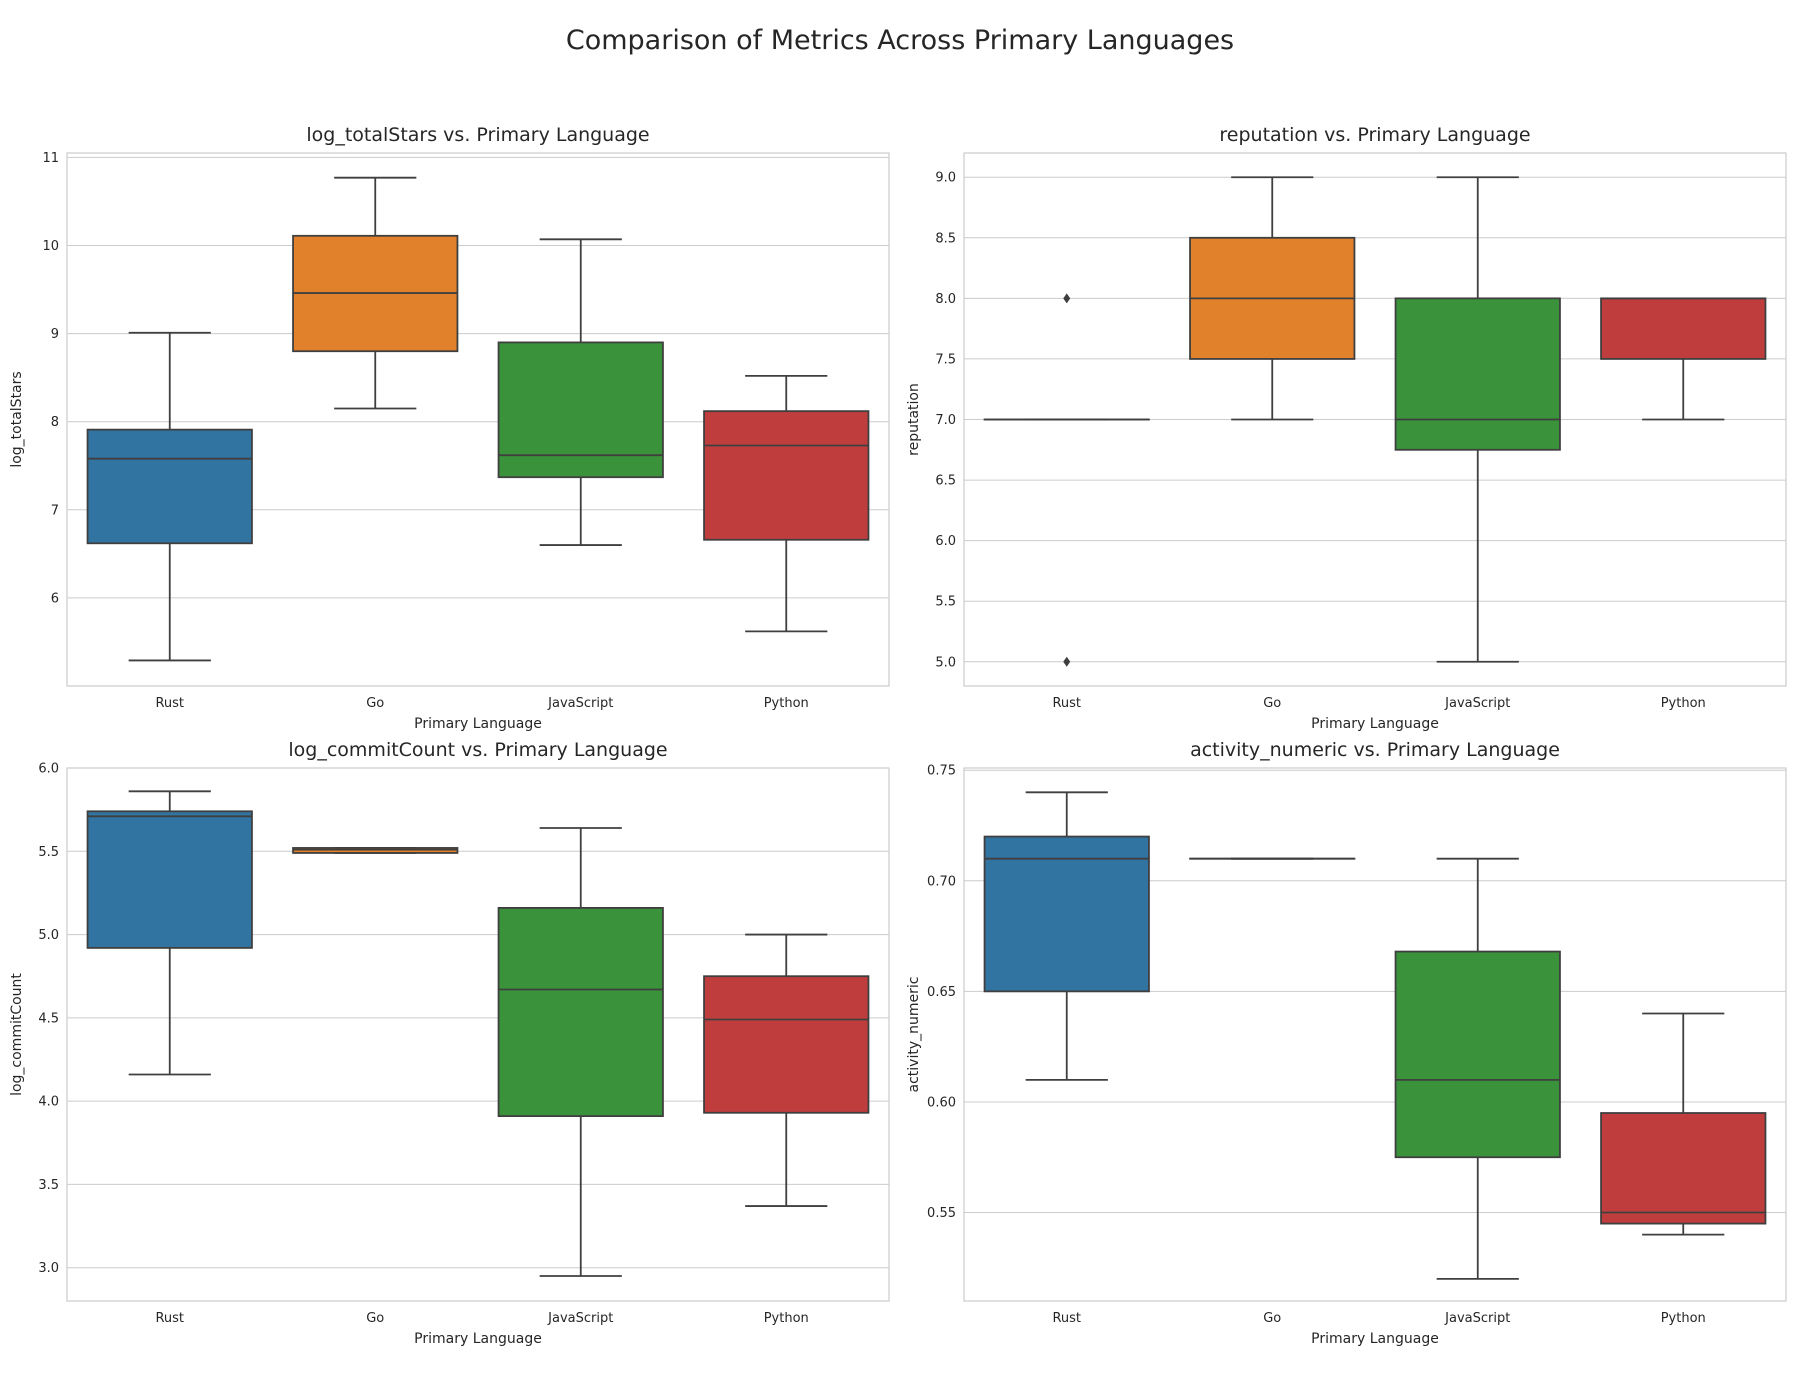  What do you see at coordinates (55, 422) in the screenshot?
I see `y-tick-label: 8` at bounding box center [55, 422].